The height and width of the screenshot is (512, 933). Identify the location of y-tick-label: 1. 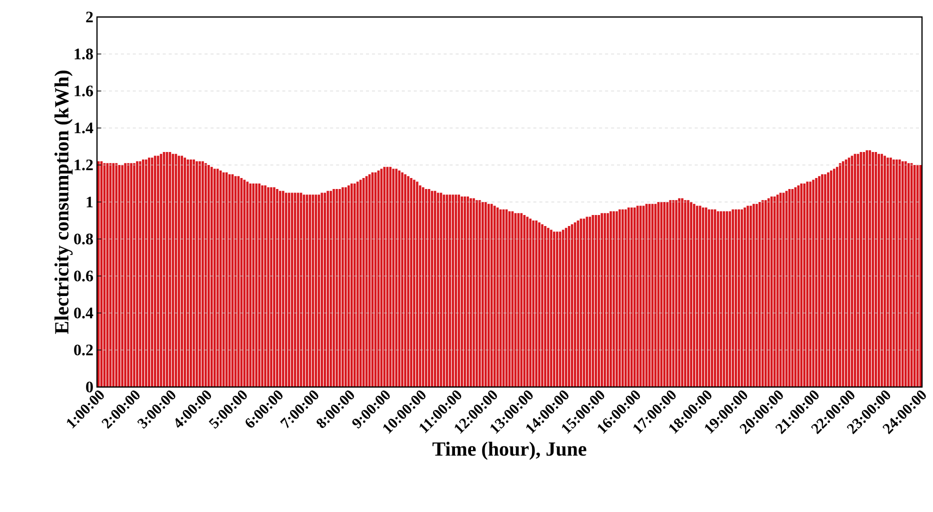
(89, 202).